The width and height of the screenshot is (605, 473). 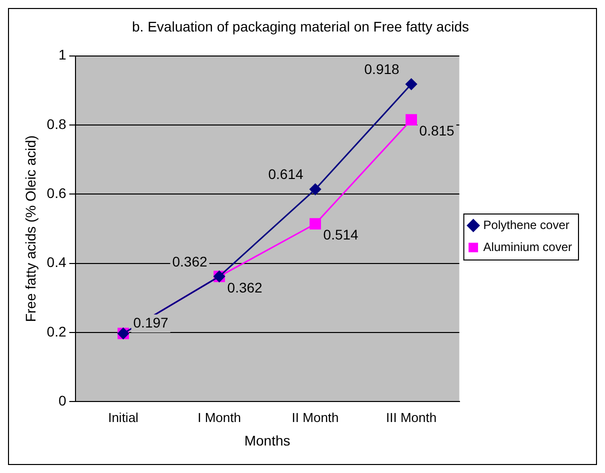 I want to click on data-label: 0.514, so click(x=341, y=234).